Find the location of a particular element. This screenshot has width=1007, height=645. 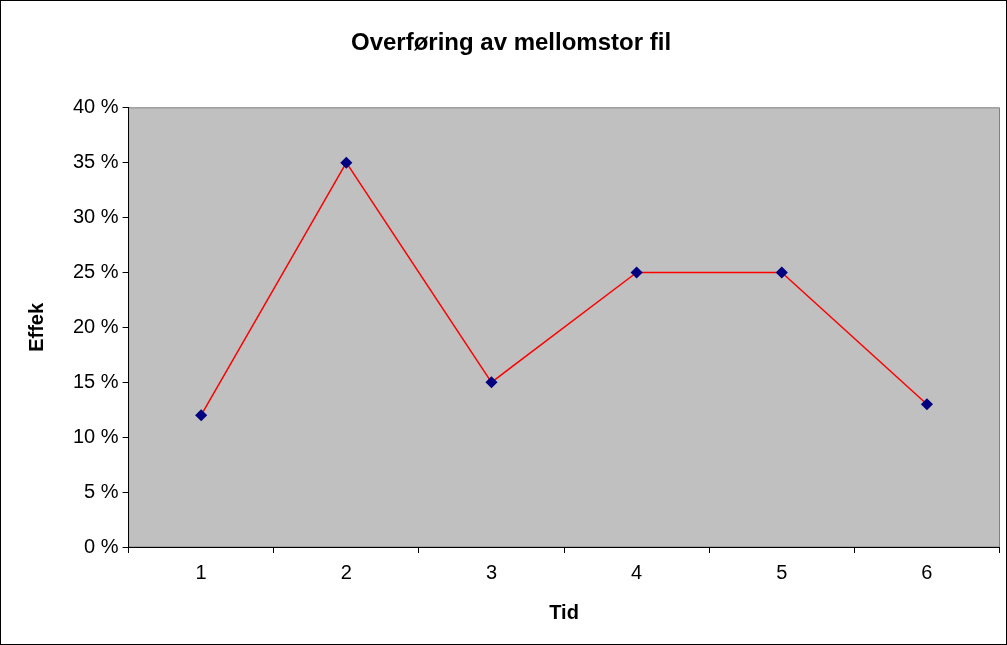

y-tick-label: 35 % is located at coordinates (95, 161).